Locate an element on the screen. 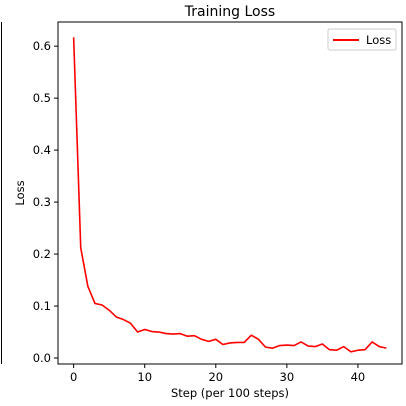 This screenshot has height=406, width=406. x-axis-ticks: 0 10 20 30 40 is located at coordinates (217, 374).